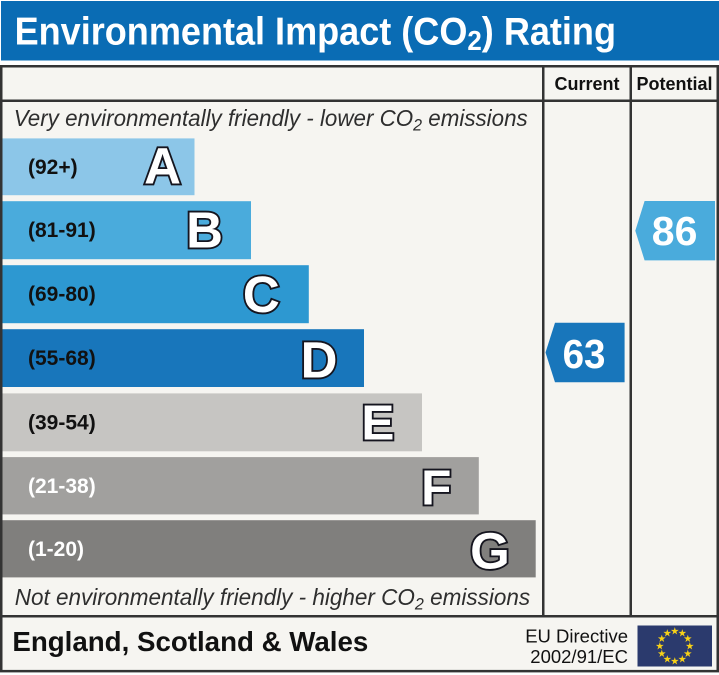 This screenshot has width=719, height=675. I want to click on svg-text: E, so click(377, 422).